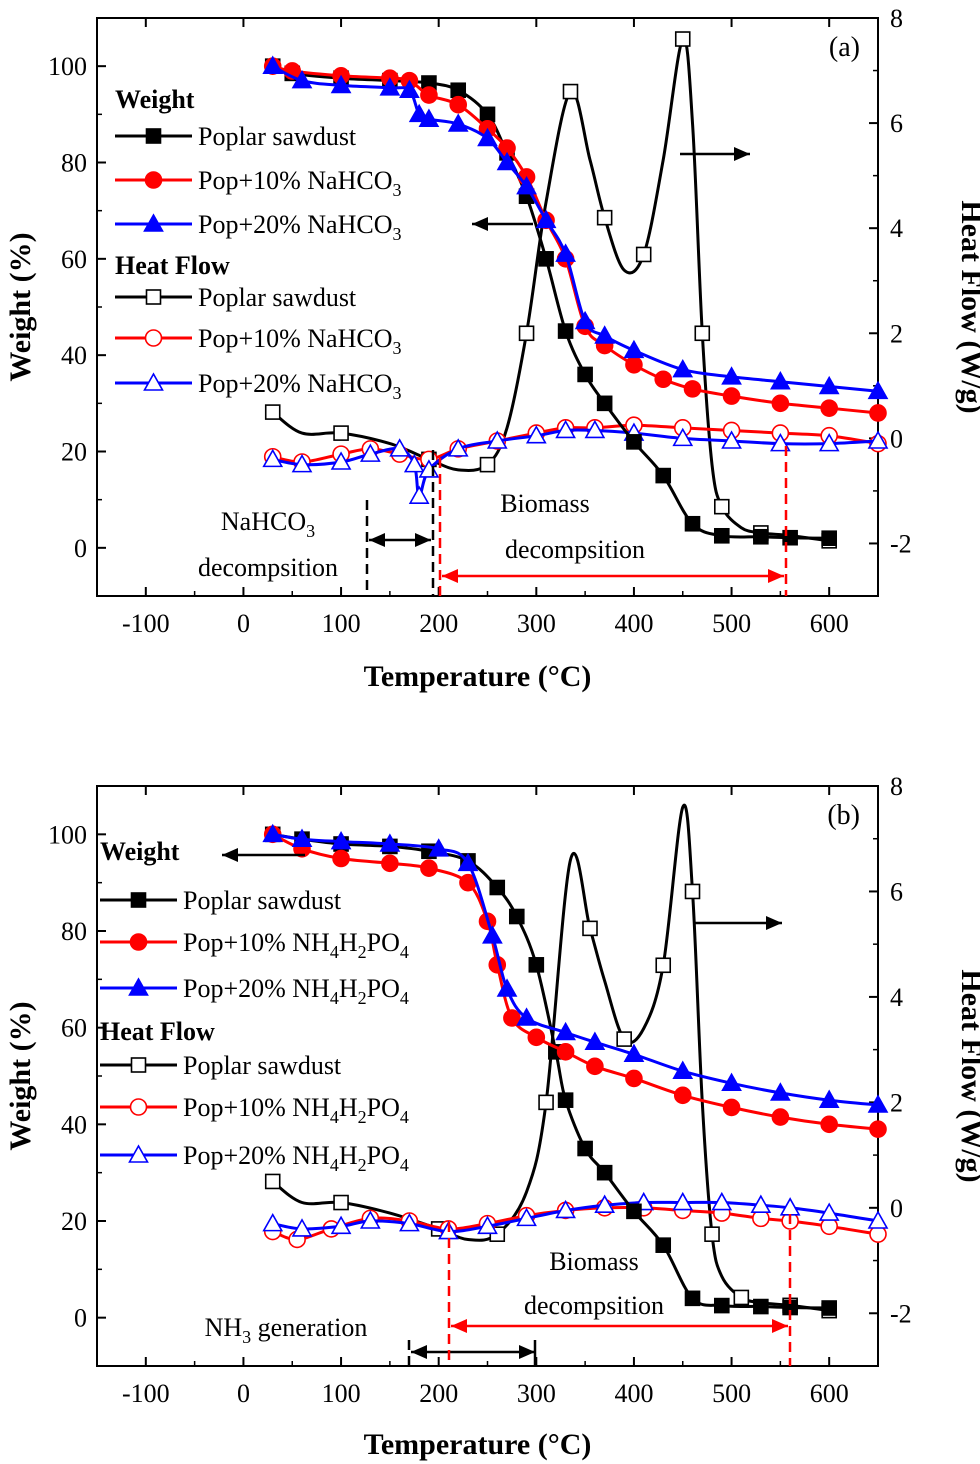 This screenshot has width=980, height=1464. Describe the element at coordinates (296, 1158) in the screenshot. I see `legend-entry: Pop+20% NH4H2PO4` at that location.